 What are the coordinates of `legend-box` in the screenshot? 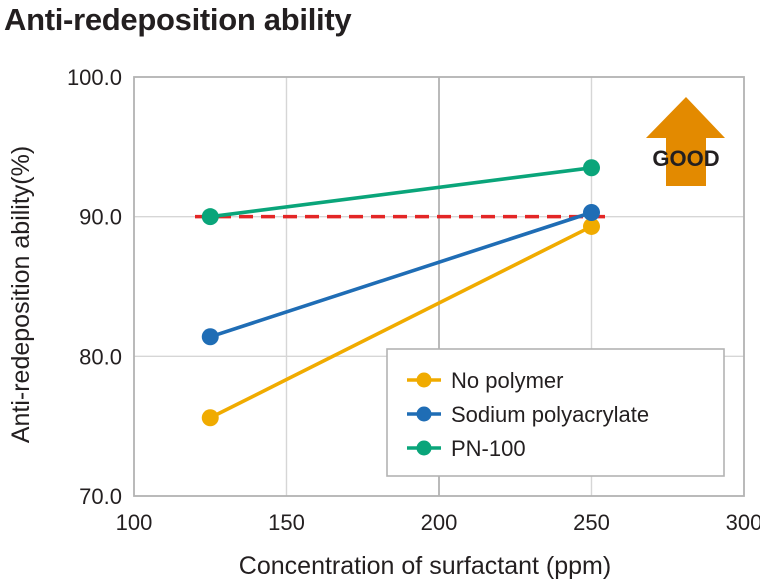 It's located at (555, 412).